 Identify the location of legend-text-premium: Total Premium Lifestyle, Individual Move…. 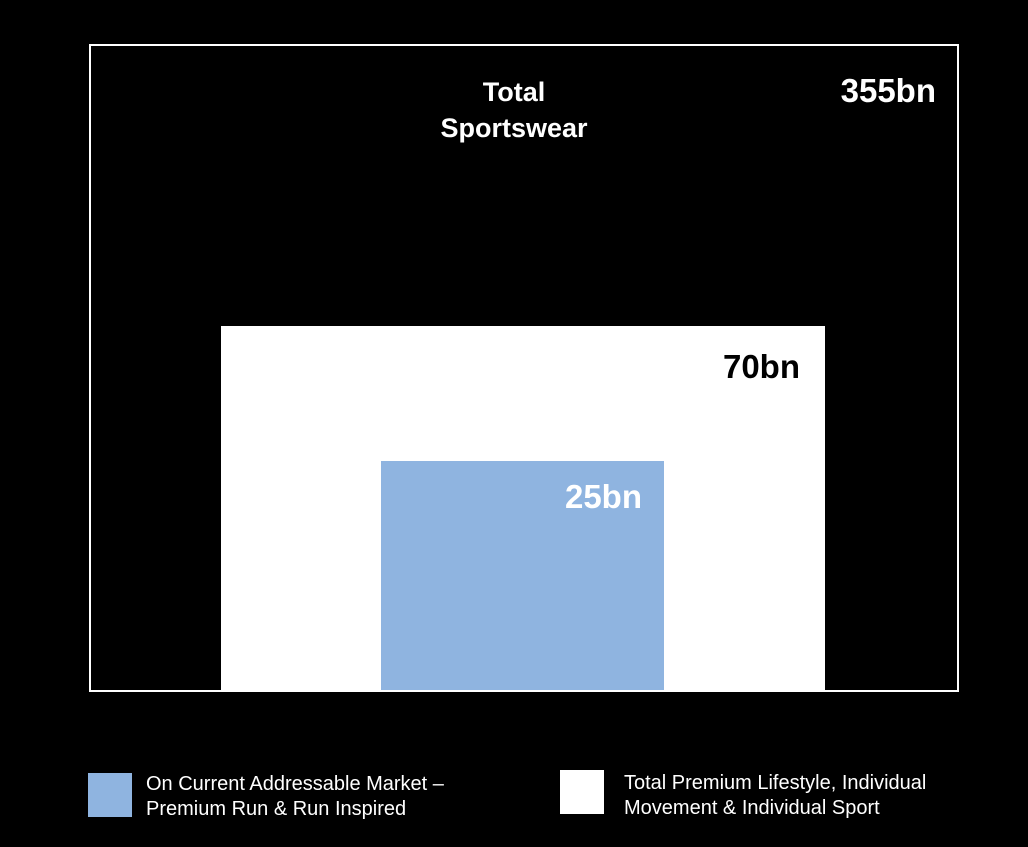
(775, 796).